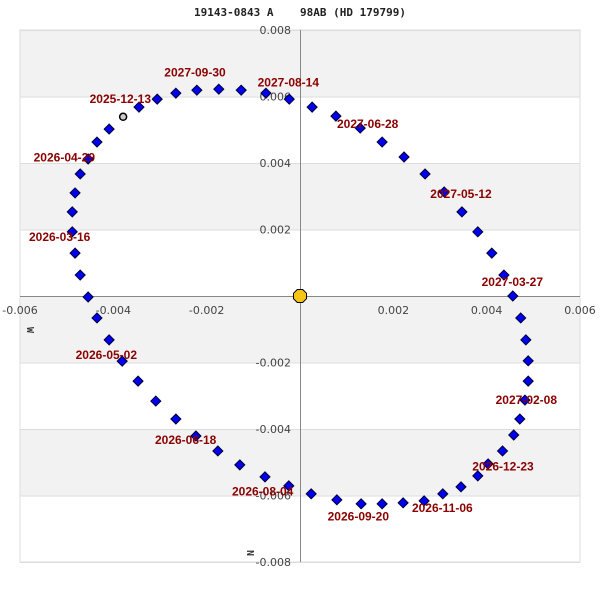 The height and width of the screenshot is (600, 600). I want to click on y-tick-label: -0.006, so click(273, 496).